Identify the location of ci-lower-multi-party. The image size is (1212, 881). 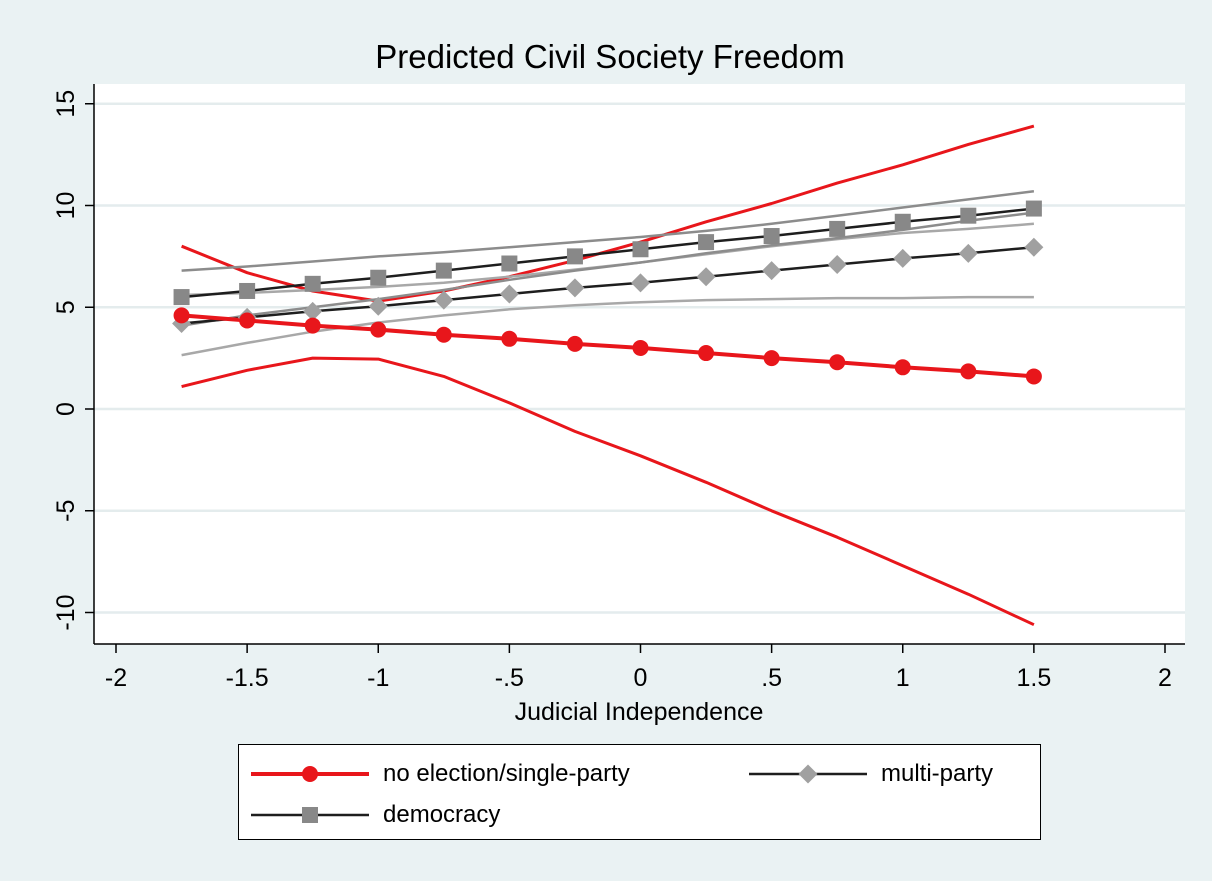
(607, 326).